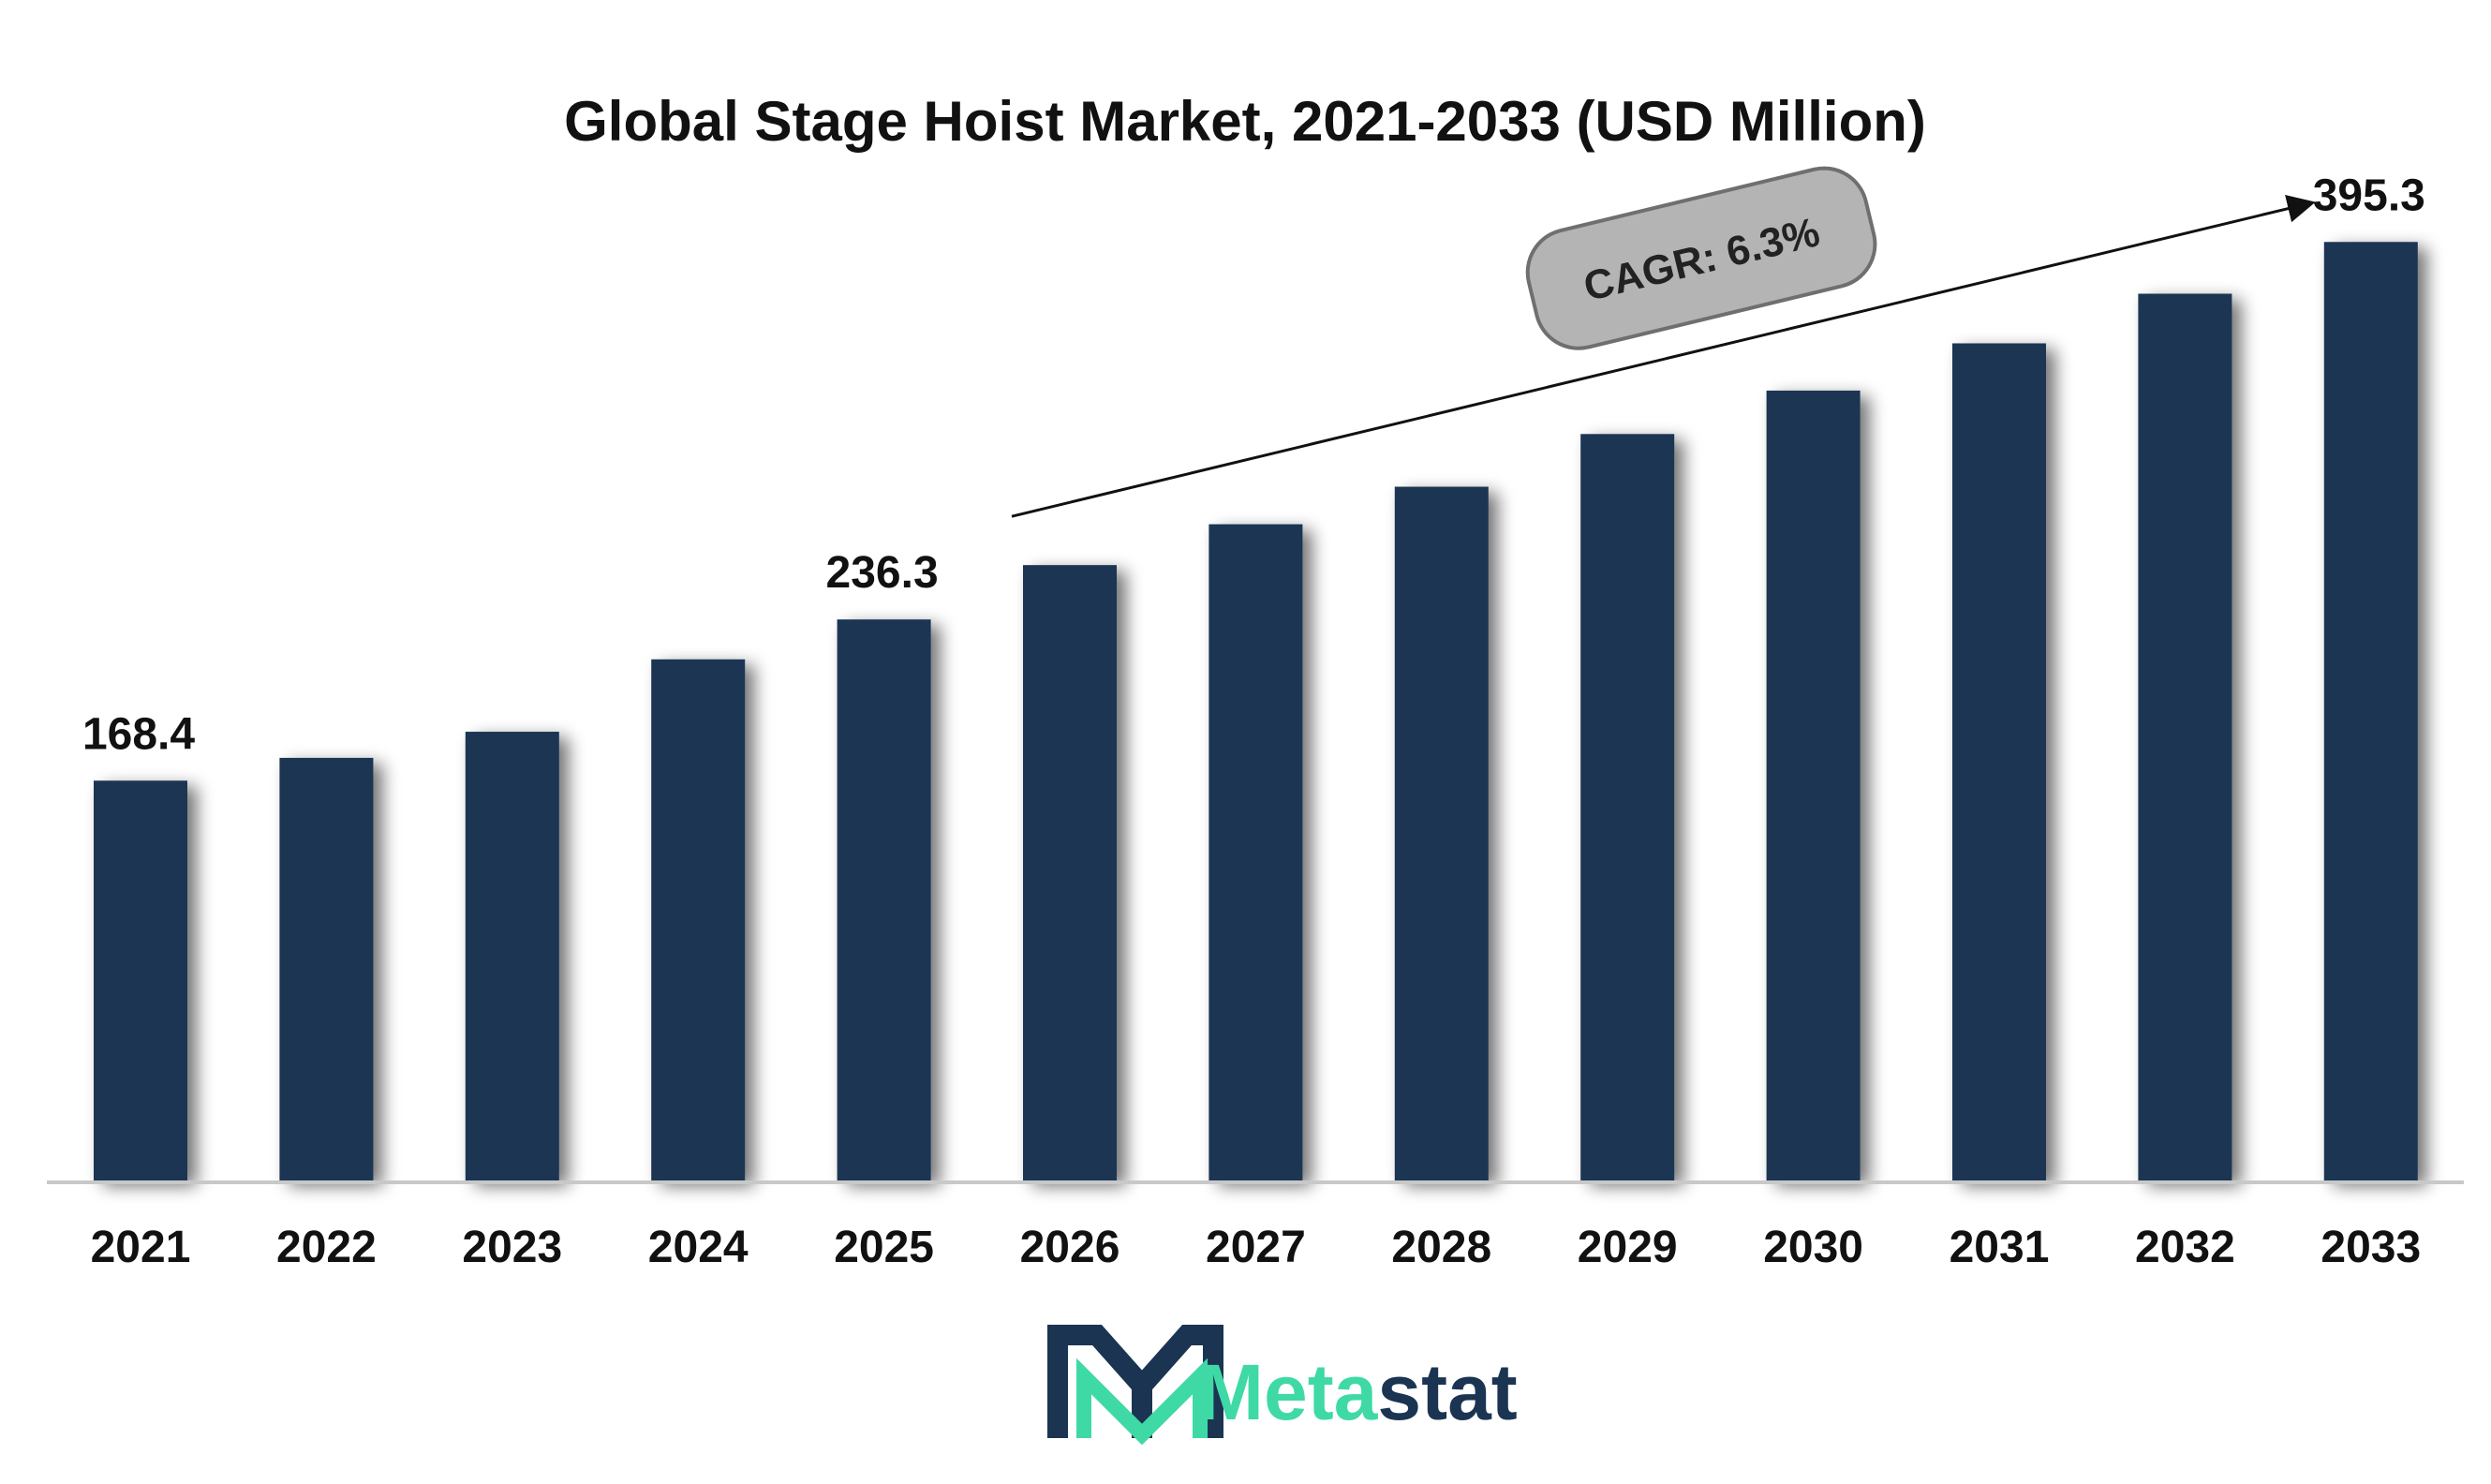 Image resolution: width=2491 pixels, height=1484 pixels. What do you see at coordinates (1628, 807) in the screenshot?
I see `bar-2029` at bounding box center [1628, 807].